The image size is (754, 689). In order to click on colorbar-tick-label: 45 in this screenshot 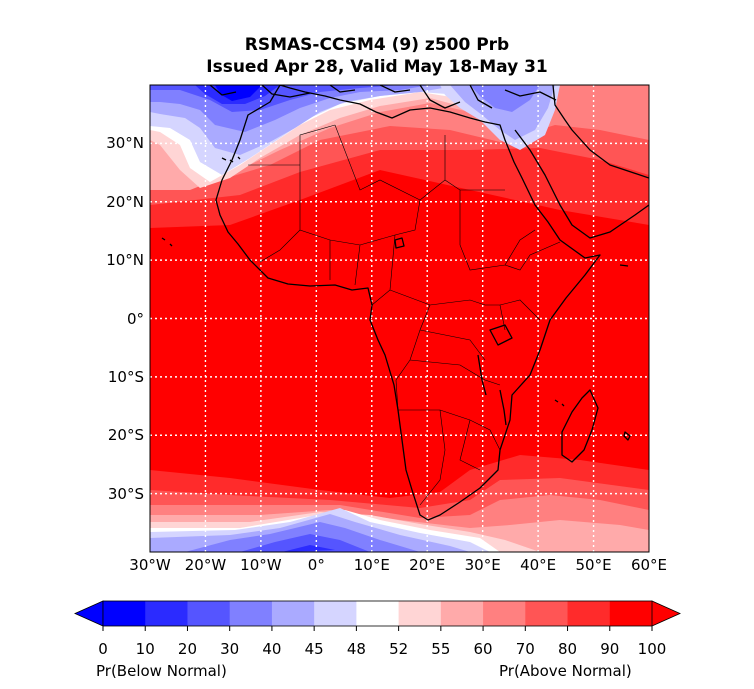, I will do `click(314, 649)`.